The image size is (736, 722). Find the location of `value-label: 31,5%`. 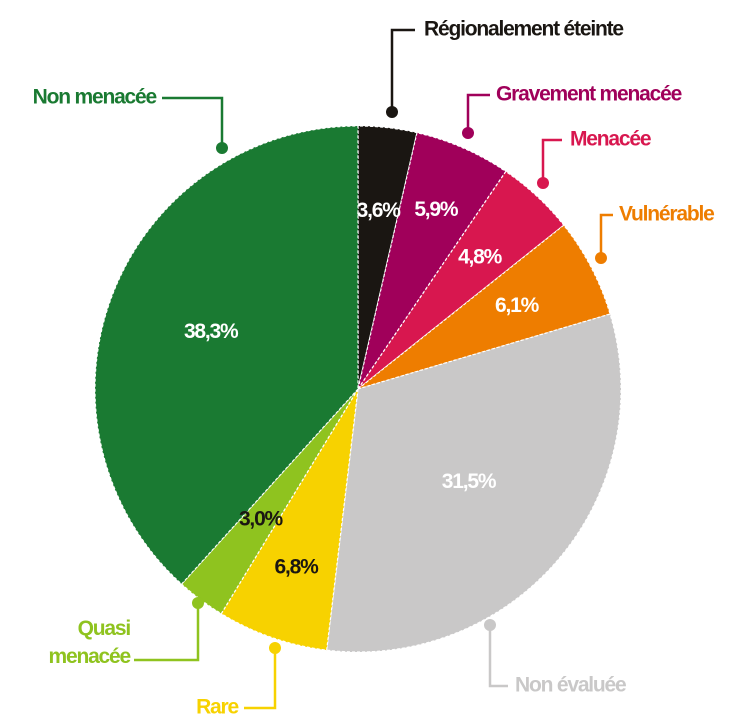

value-label: 31,5% is located at coordinates (469, 481).